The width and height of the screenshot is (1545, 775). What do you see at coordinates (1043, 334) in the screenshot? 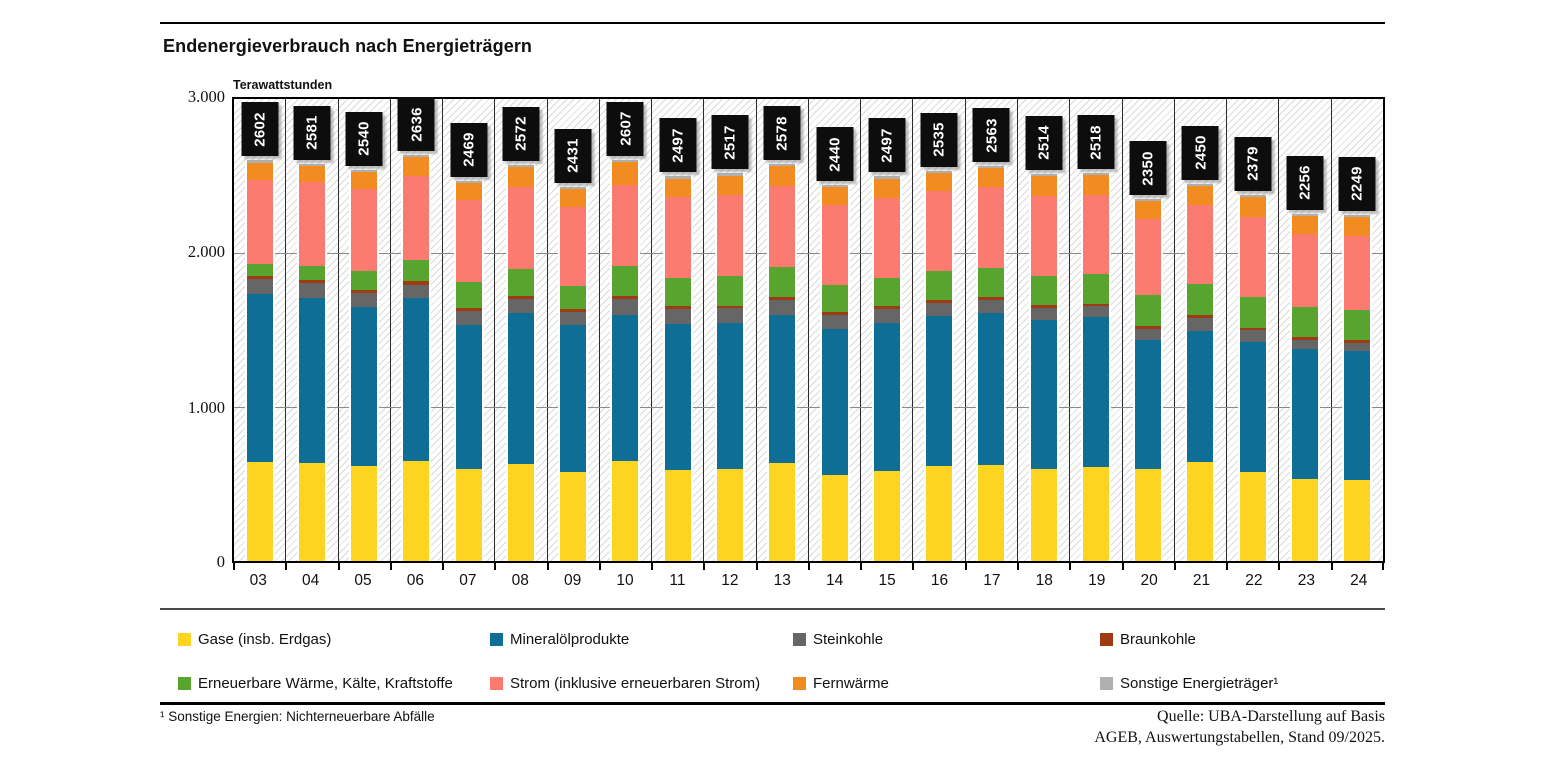
I see `bar-column-18: 2514` at bounding box center [1043, 334].